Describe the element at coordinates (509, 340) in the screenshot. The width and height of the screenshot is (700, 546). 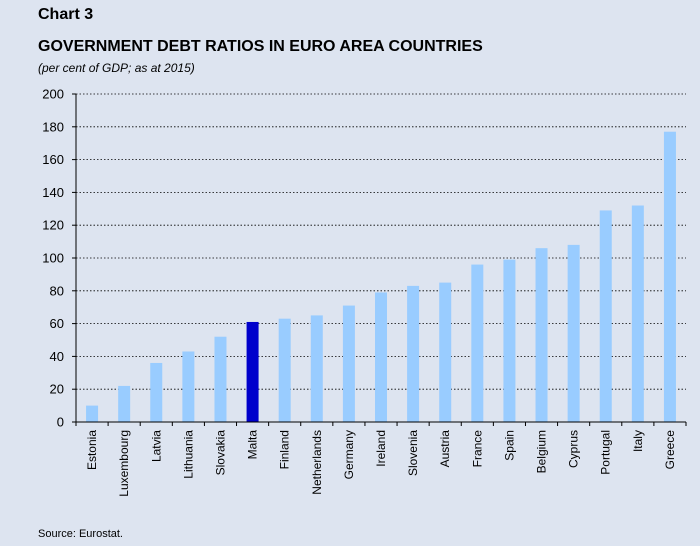
I see `bar-spain` at that location.